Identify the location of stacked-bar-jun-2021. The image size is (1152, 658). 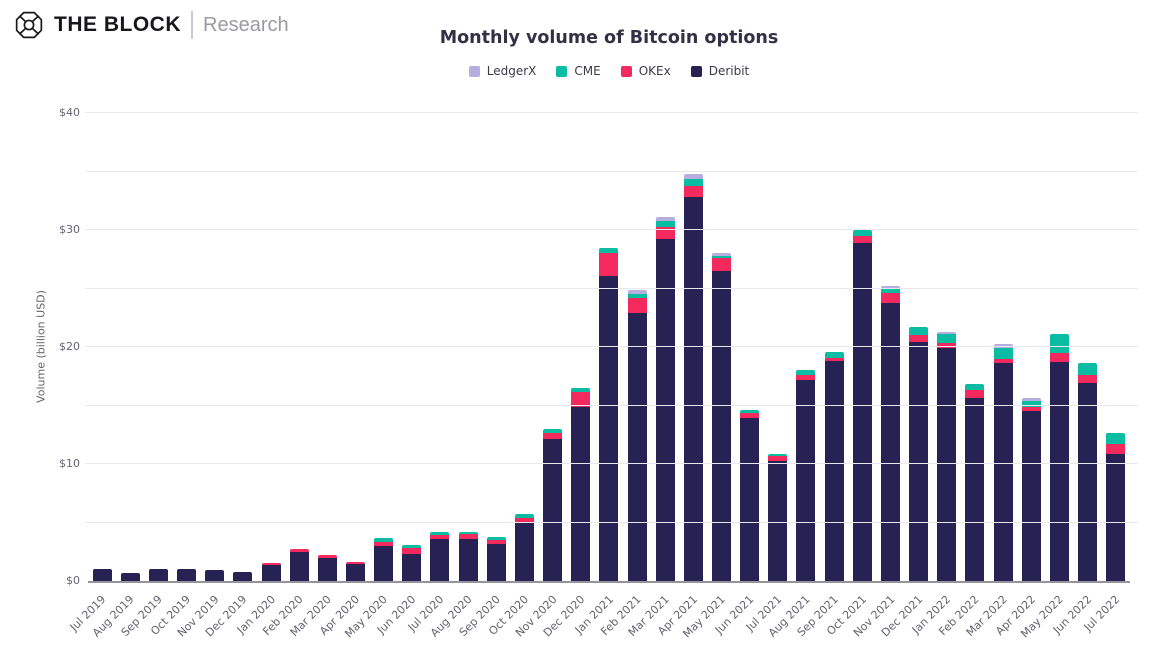
(750, 495).